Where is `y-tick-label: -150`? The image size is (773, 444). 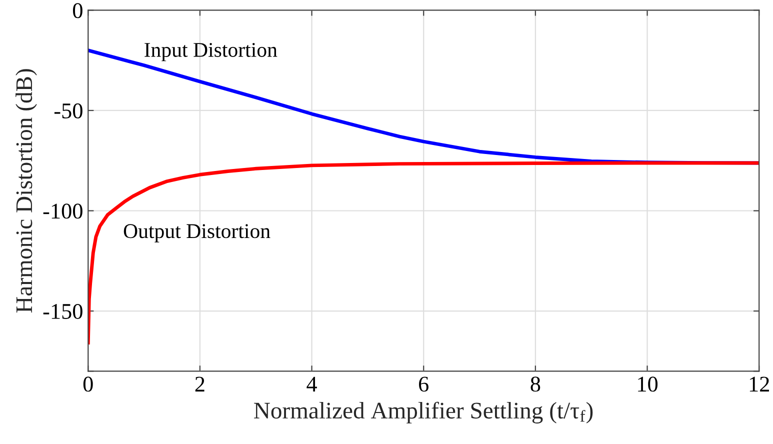 y-tick-label: -150 is located at coordinates (62, 311).